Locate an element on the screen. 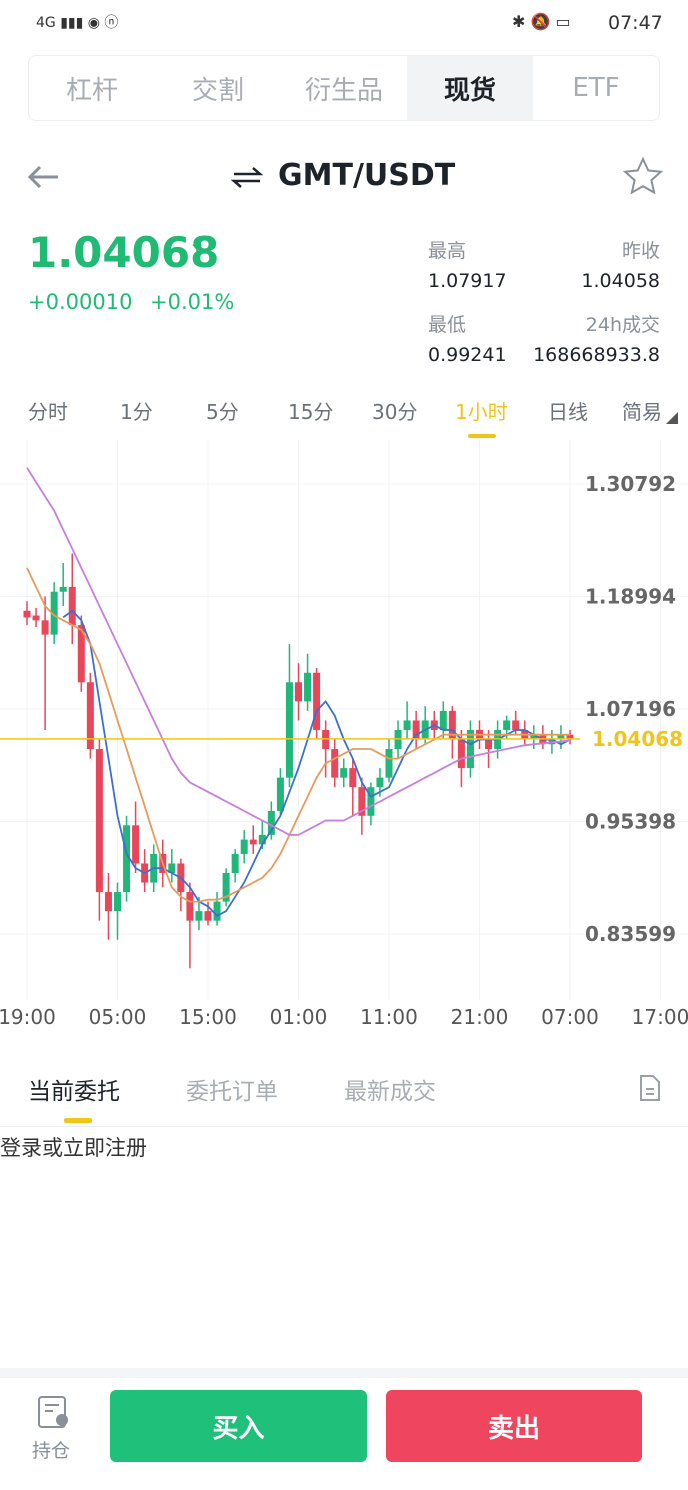 The width and height of the screenshot is (688, 1490). price-line-label: 1.04068 is located at coordinates (637, 739).